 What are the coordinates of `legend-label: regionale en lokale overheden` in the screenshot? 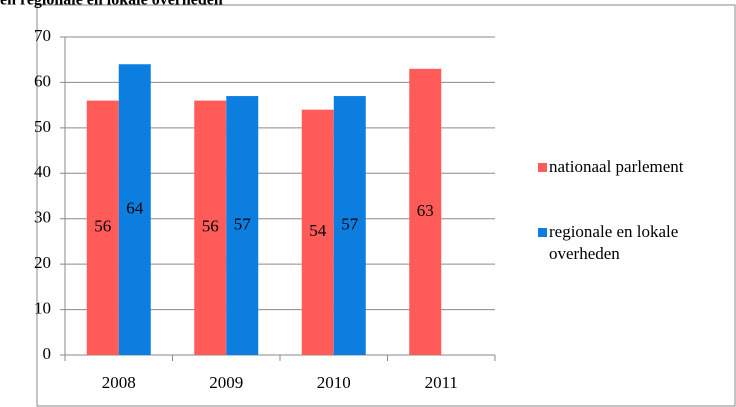 It's located at (613, 242).